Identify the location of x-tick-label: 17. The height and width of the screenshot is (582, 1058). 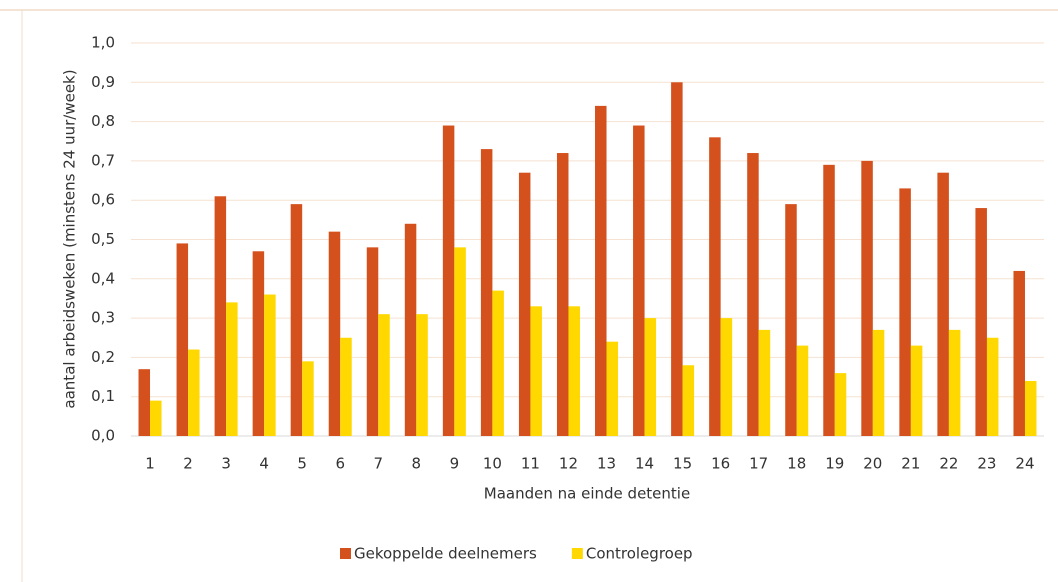
(758, 464).